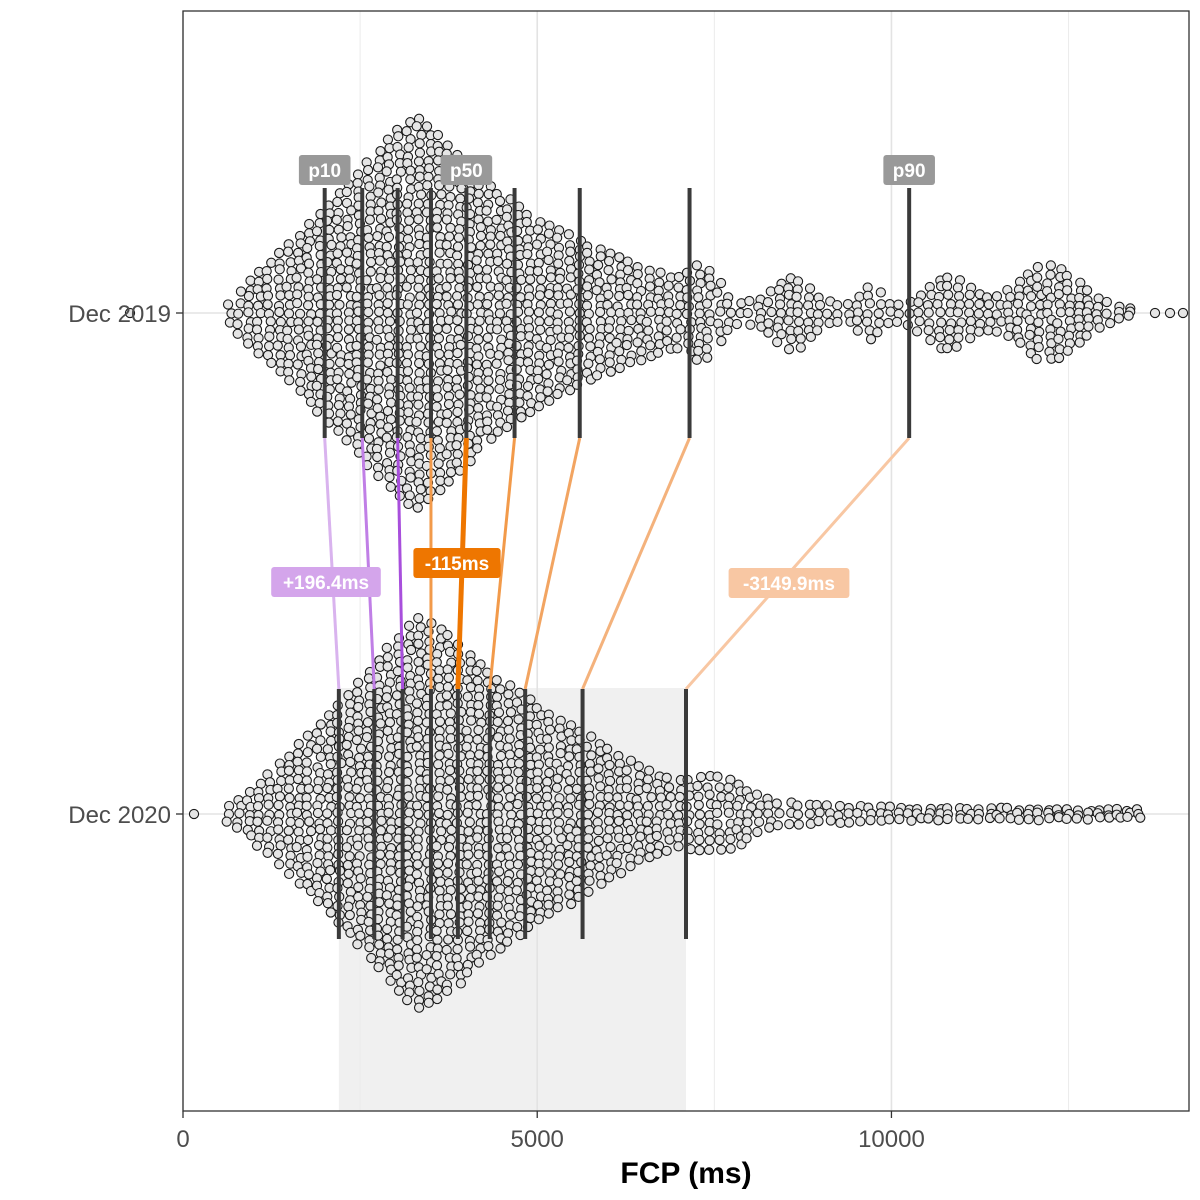  Describe the element at coordinates (368, 563) in the screenshot. I see `connector-p20` at that location.